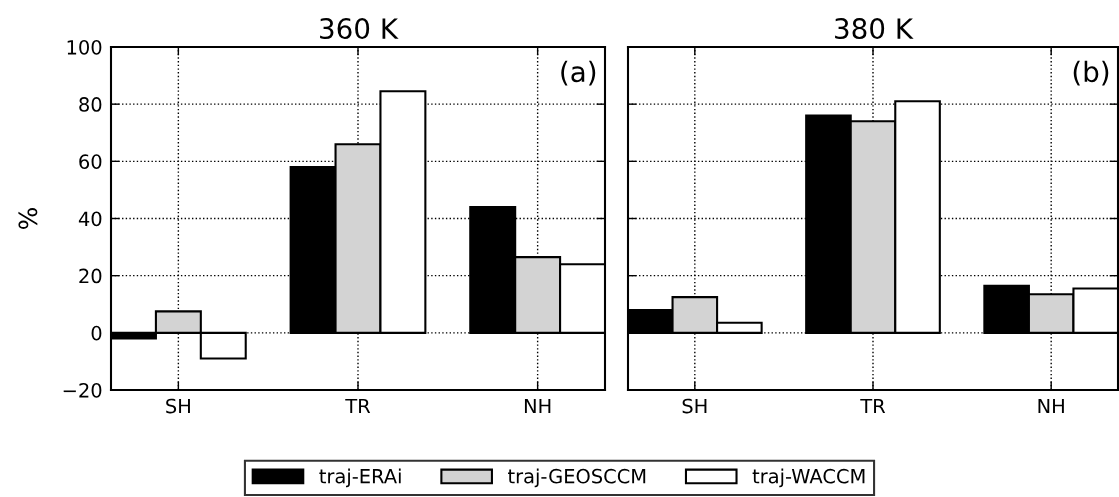 The width and height of the screenshot is (1119, 497). I want to click on y-tick-label: 80, so click(90, 104).